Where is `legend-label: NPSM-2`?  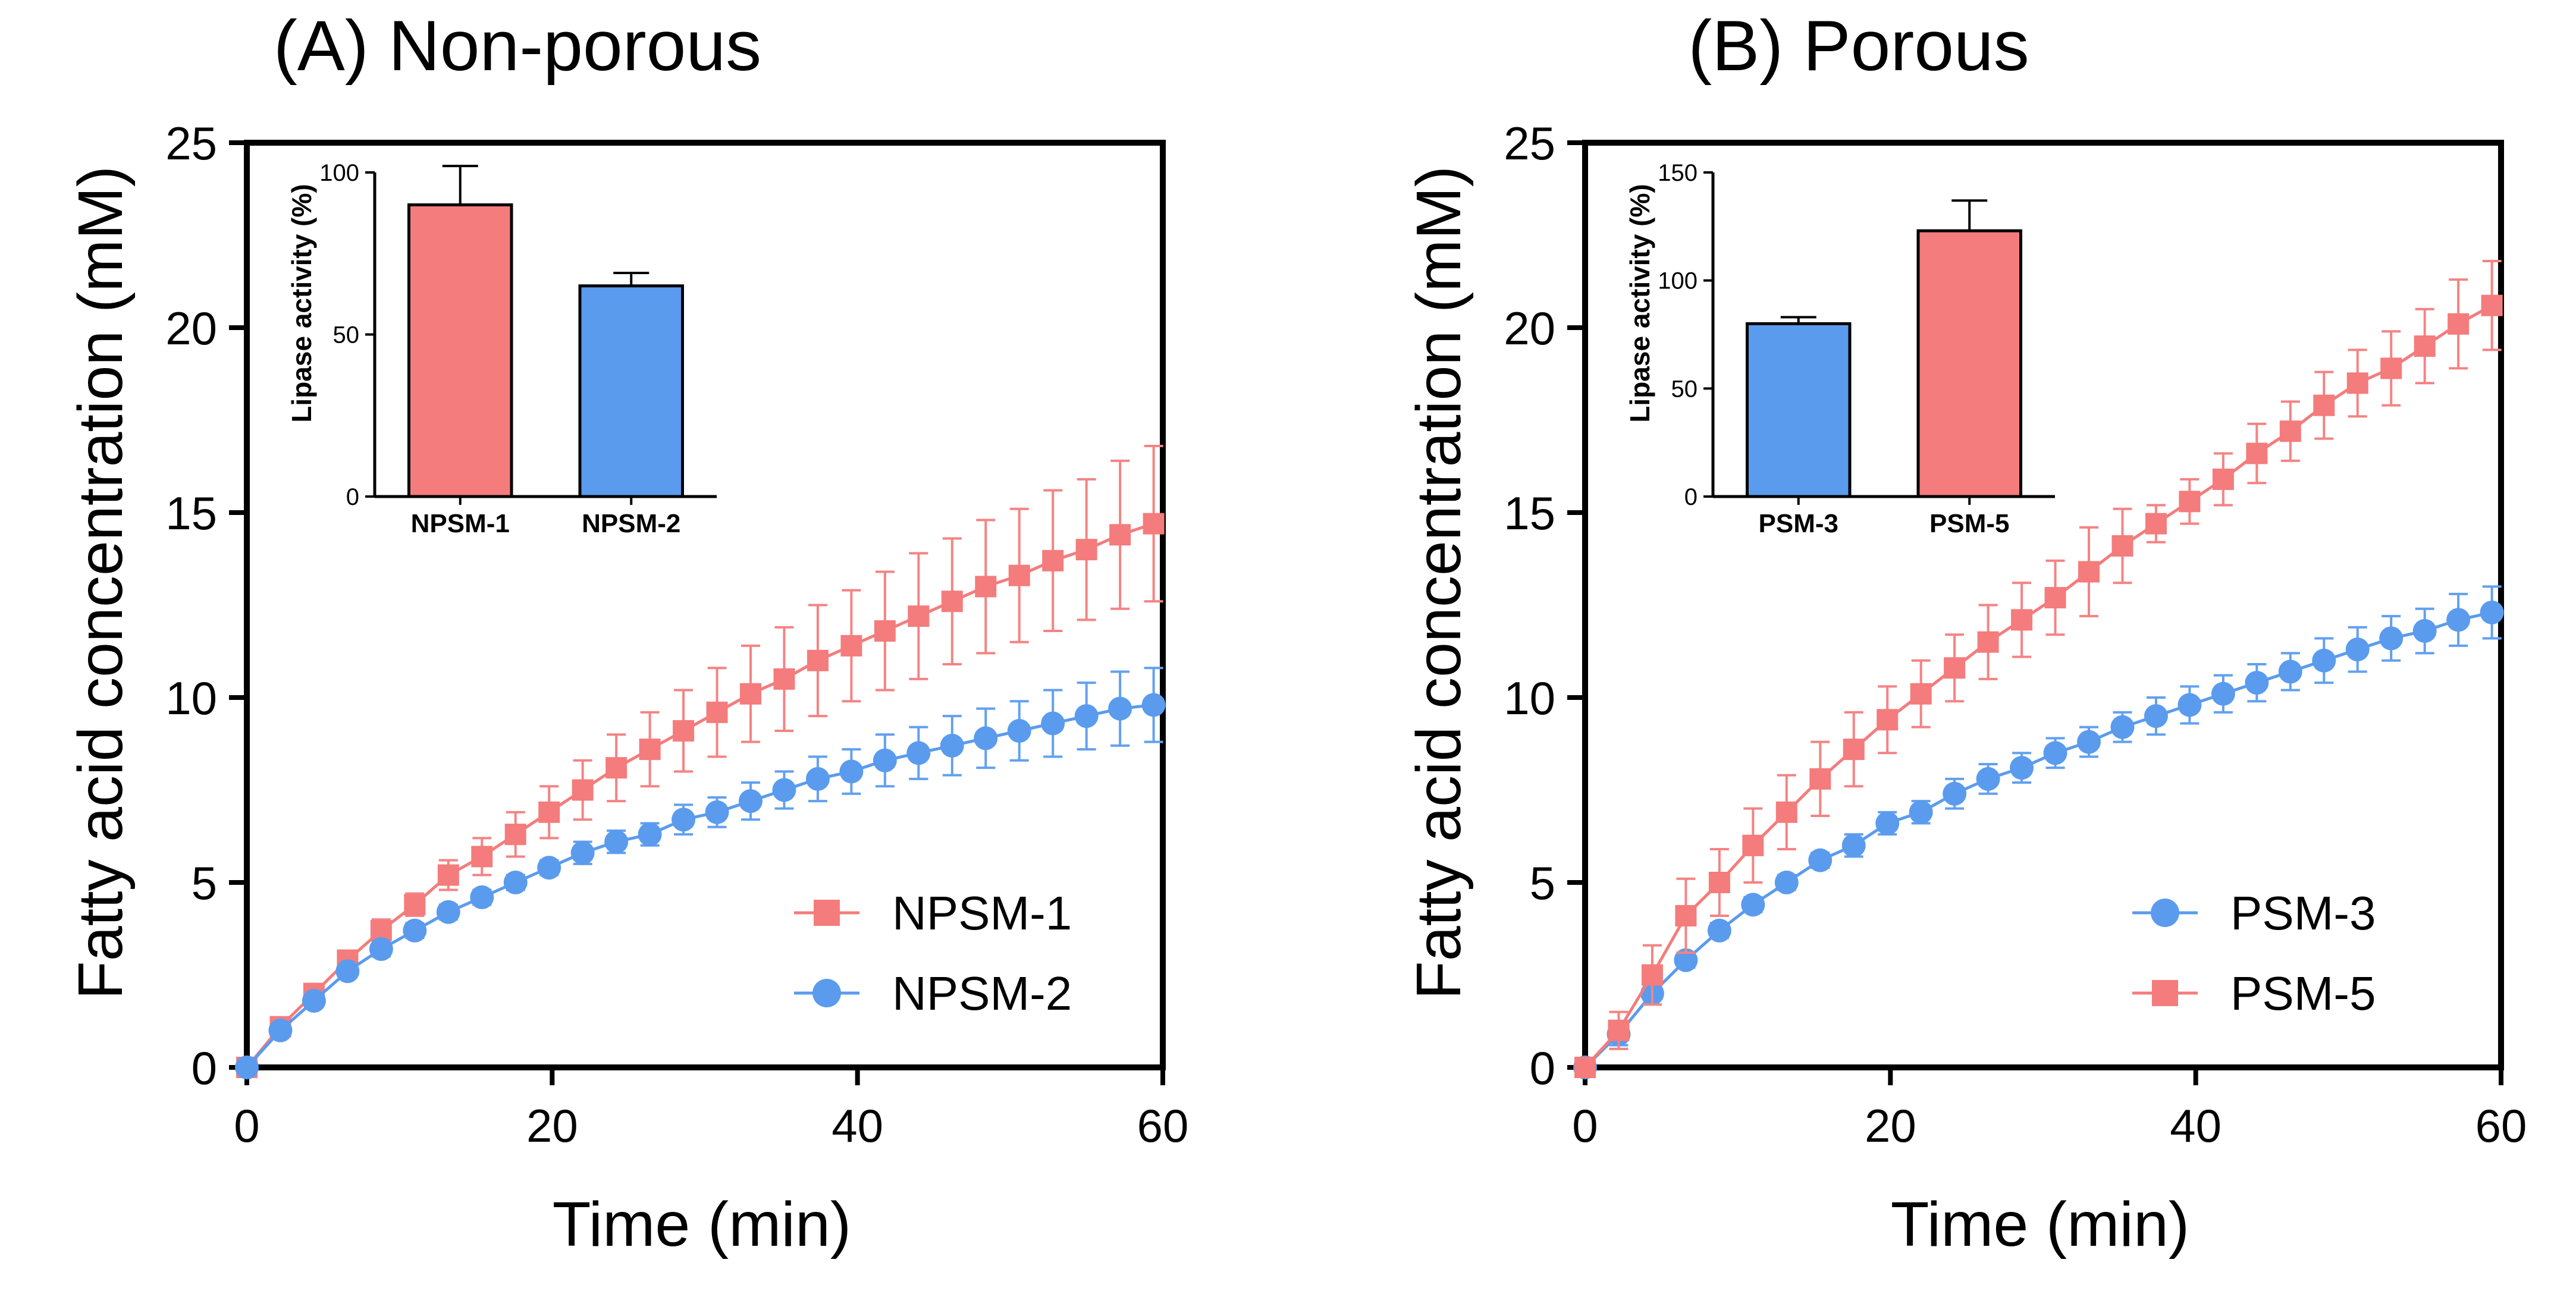
legend-label: NPSM-2 is located at coordinates (982, 994).